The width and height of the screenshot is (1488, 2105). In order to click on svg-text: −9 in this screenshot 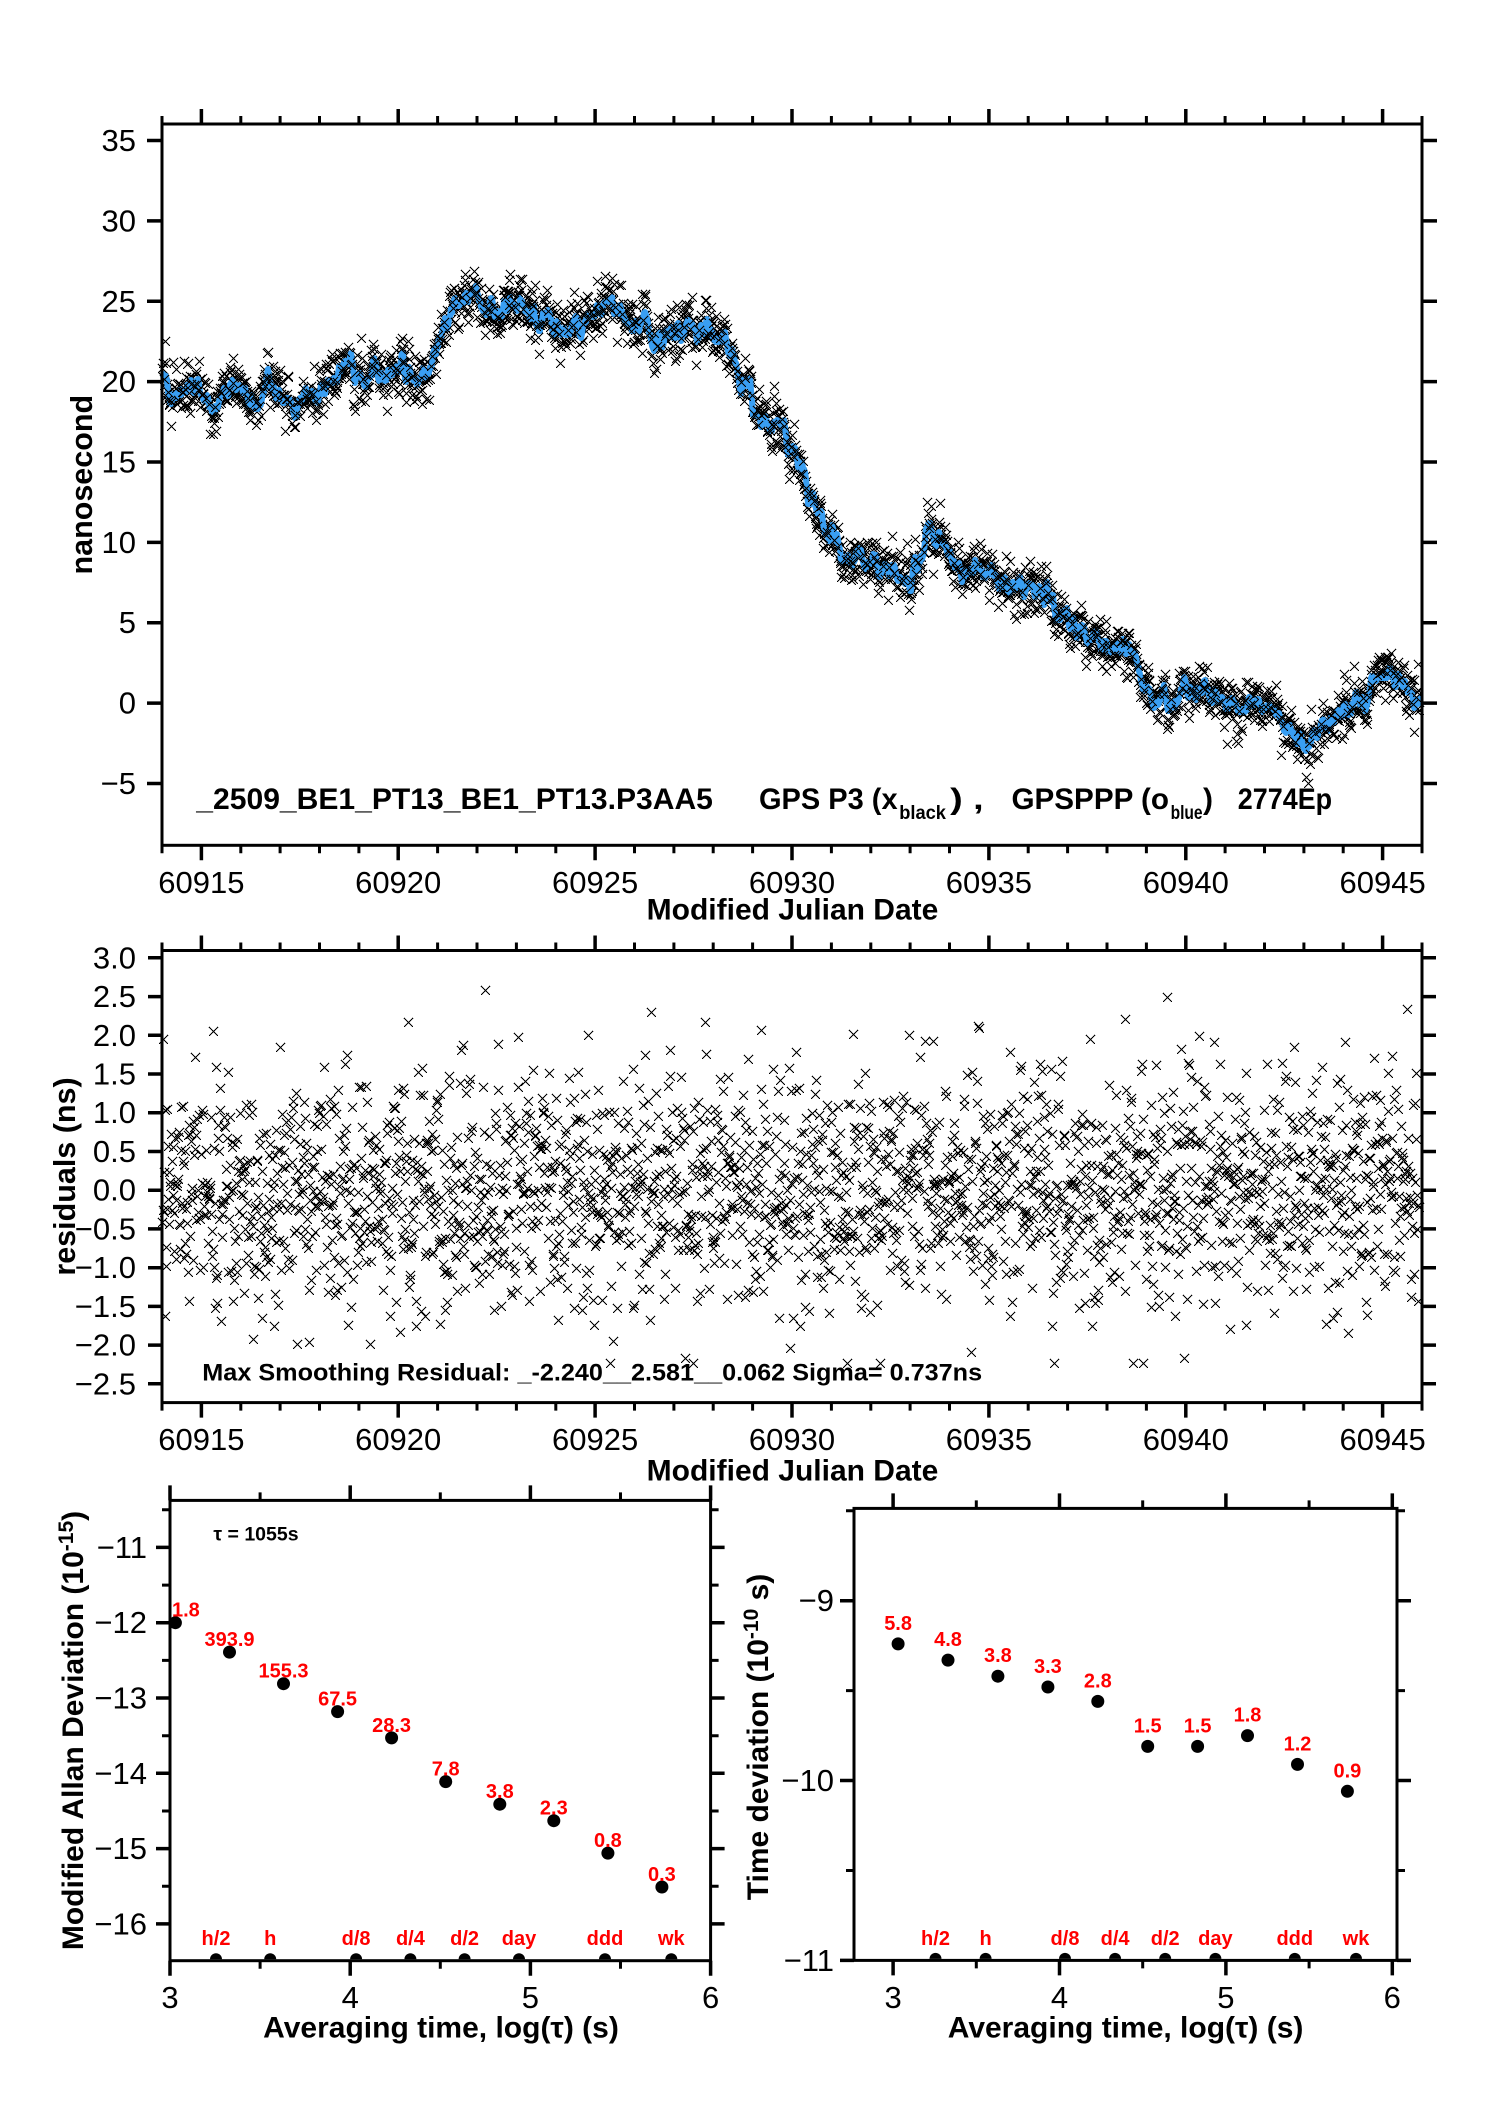, I will do `click(816, 1600)`.